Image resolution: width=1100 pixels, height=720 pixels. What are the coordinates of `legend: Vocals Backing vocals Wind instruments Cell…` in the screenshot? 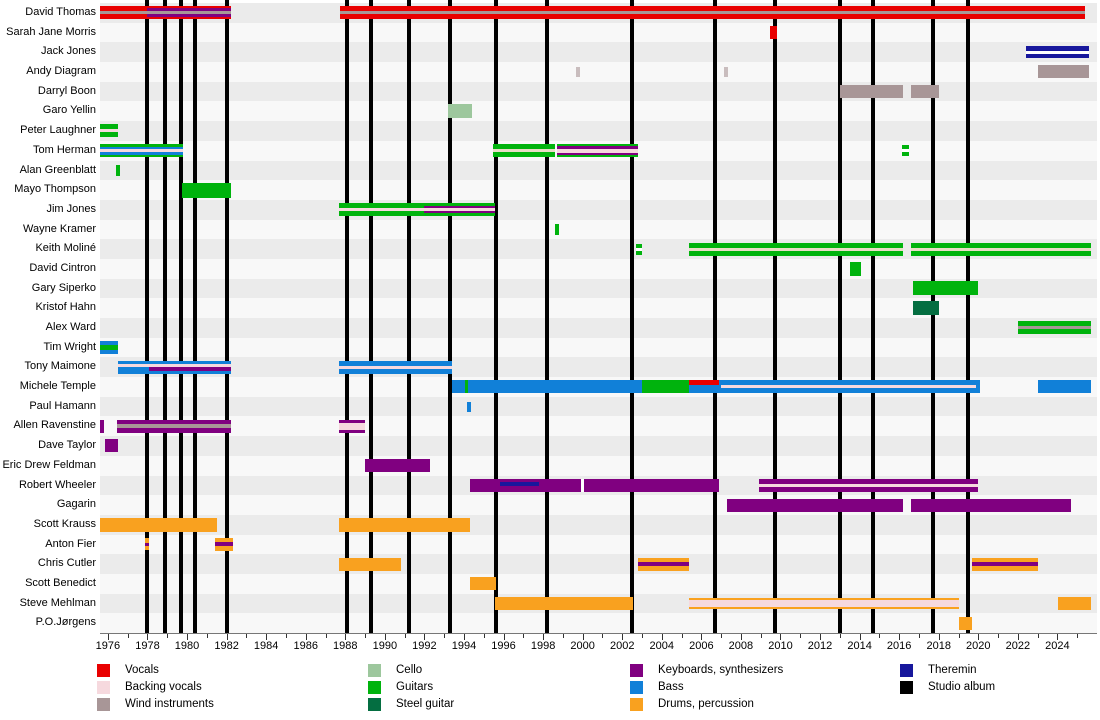 It's located at (550, 691).